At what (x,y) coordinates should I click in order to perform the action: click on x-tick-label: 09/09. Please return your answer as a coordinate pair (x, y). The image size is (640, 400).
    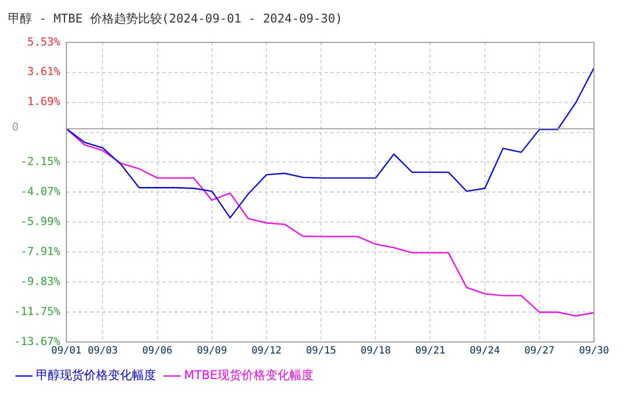
    Looking at the image, I should click on (211, 351).